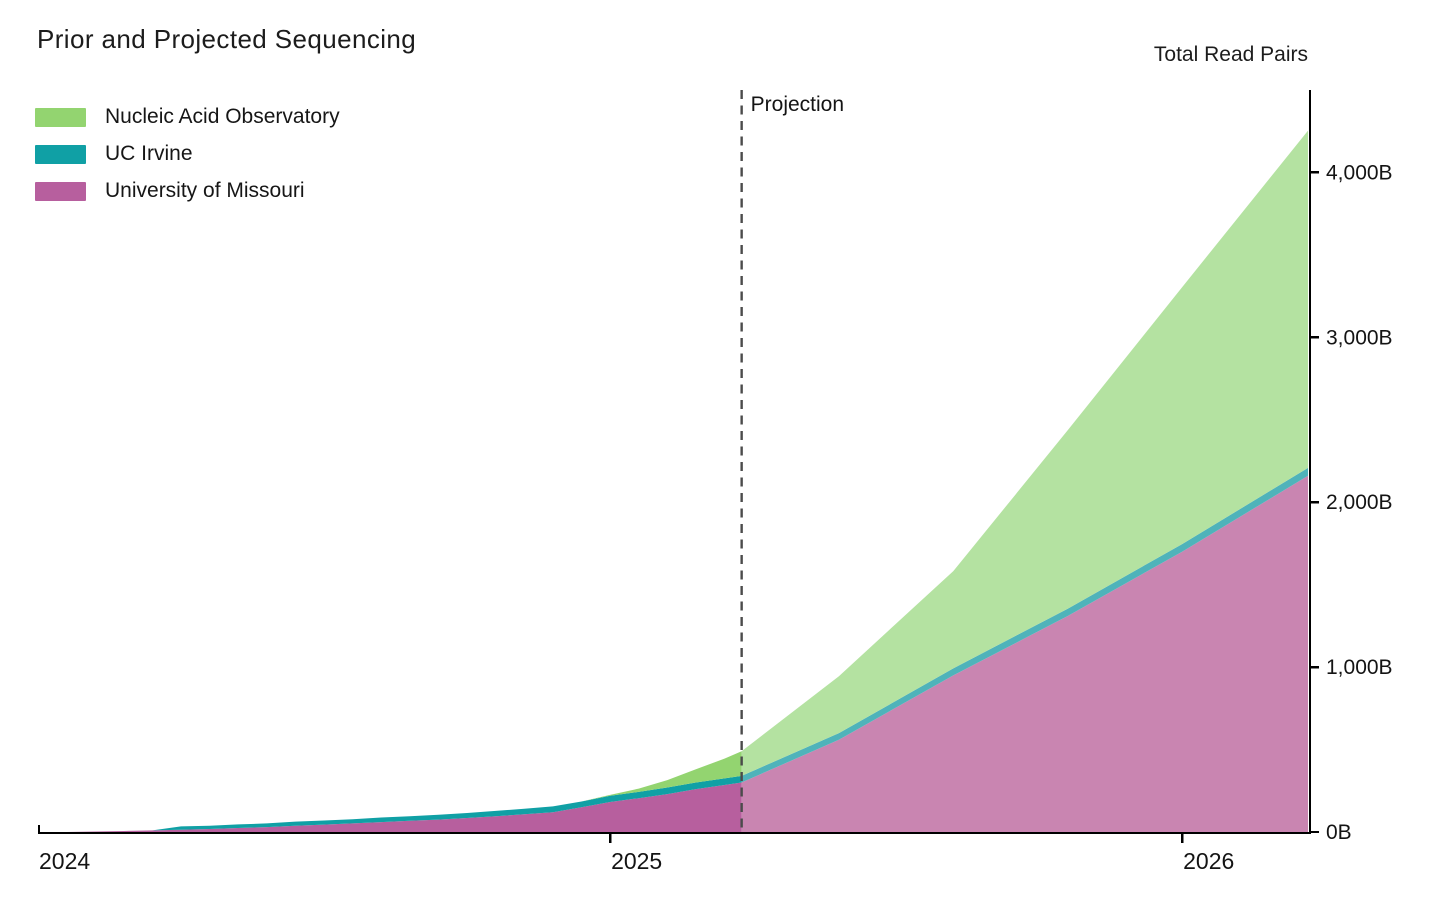  I want to click on y-tick-label: 0B, so click(1339, 832).